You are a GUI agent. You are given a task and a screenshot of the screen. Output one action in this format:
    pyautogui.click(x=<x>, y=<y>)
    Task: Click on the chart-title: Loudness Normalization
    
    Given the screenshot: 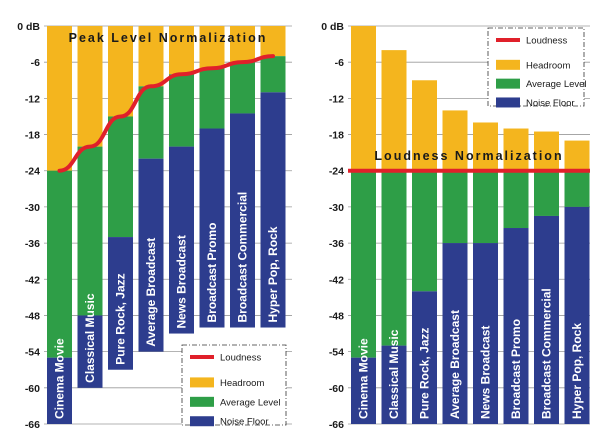 What is the action you would take?
    pyautogui.click(x=468, y=156)
    